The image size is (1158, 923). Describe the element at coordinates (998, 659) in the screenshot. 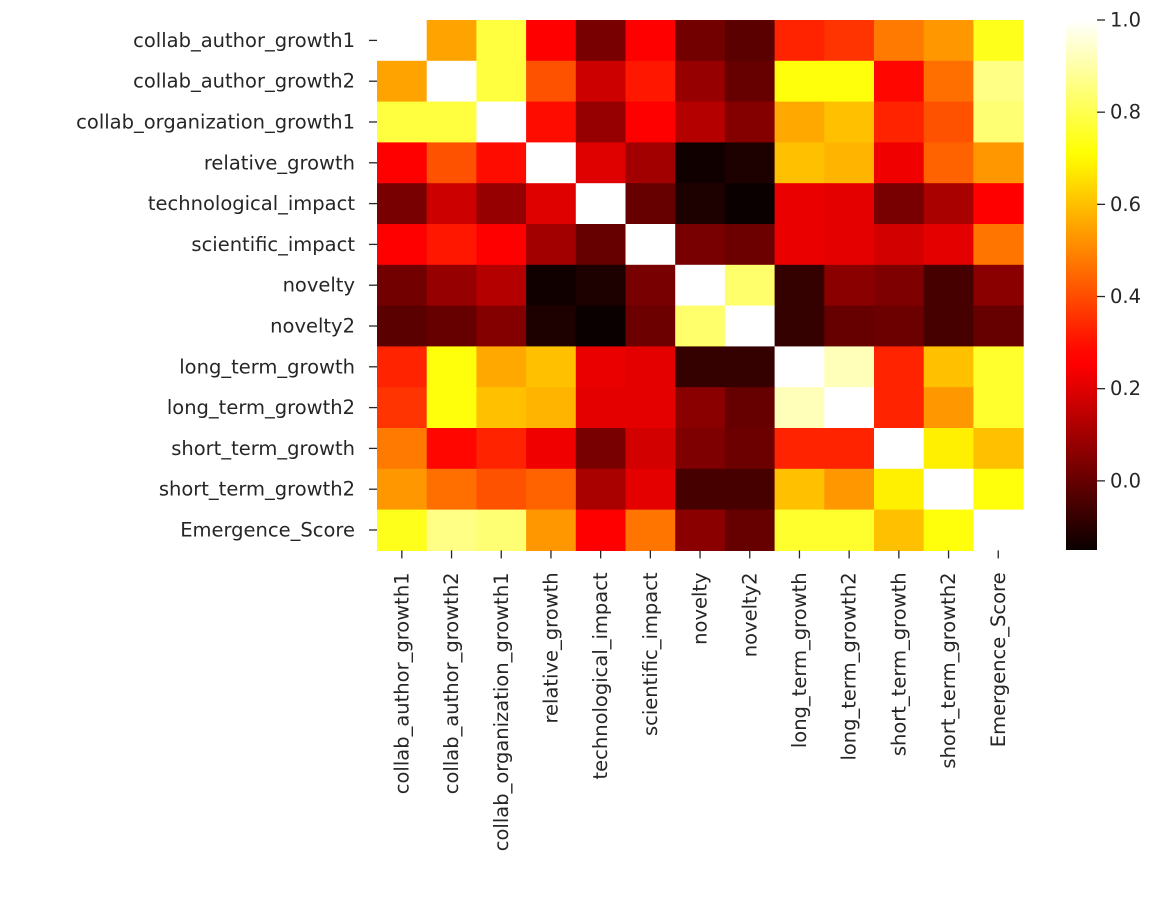

I see `column-label: Emergence_Score` at that location.